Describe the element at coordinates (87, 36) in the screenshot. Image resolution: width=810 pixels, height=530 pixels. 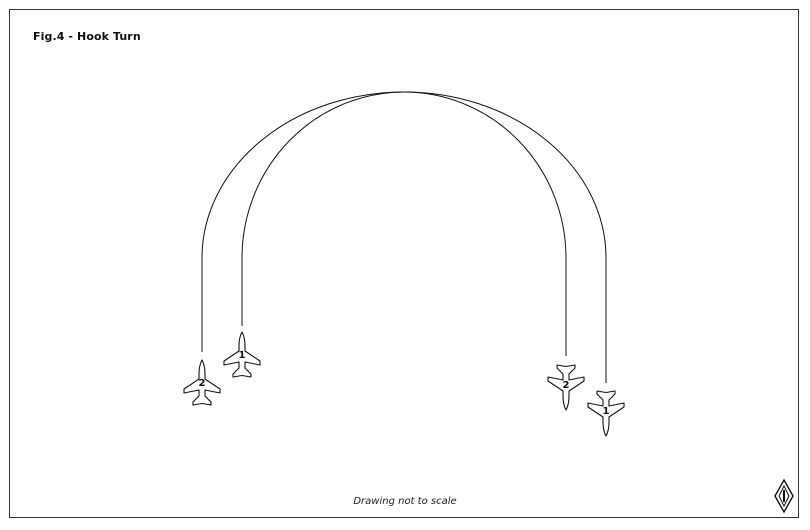
I see `figure-title: Fig.4 - Hook Turn` at that location.